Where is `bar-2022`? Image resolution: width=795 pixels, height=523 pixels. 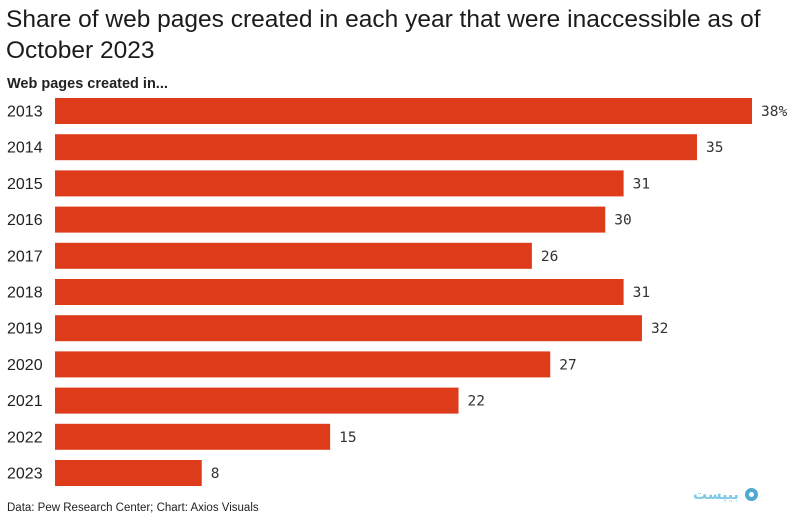 bar-2022 is located at coordinates (193, 436).